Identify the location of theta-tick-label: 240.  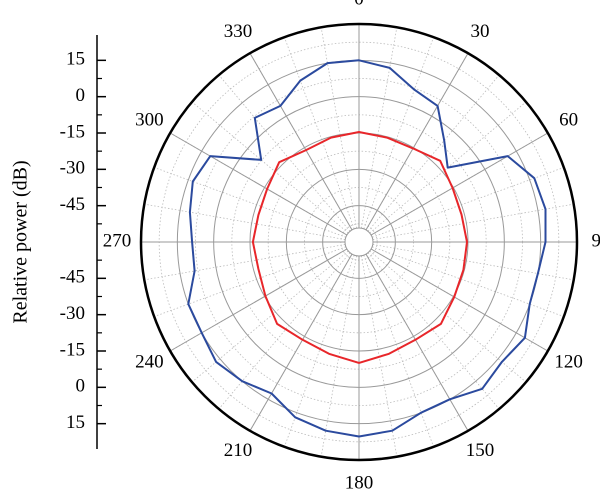
(149, 361).